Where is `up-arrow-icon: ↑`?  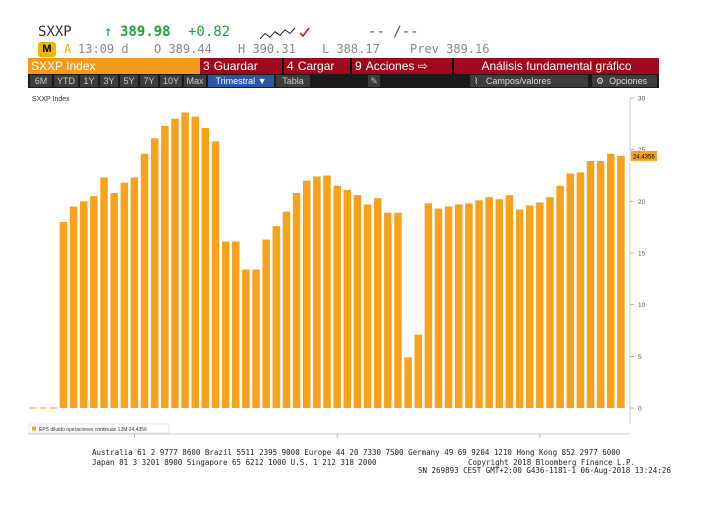 up-arrow-icon: ↑ is located at coordinates (108, 32).